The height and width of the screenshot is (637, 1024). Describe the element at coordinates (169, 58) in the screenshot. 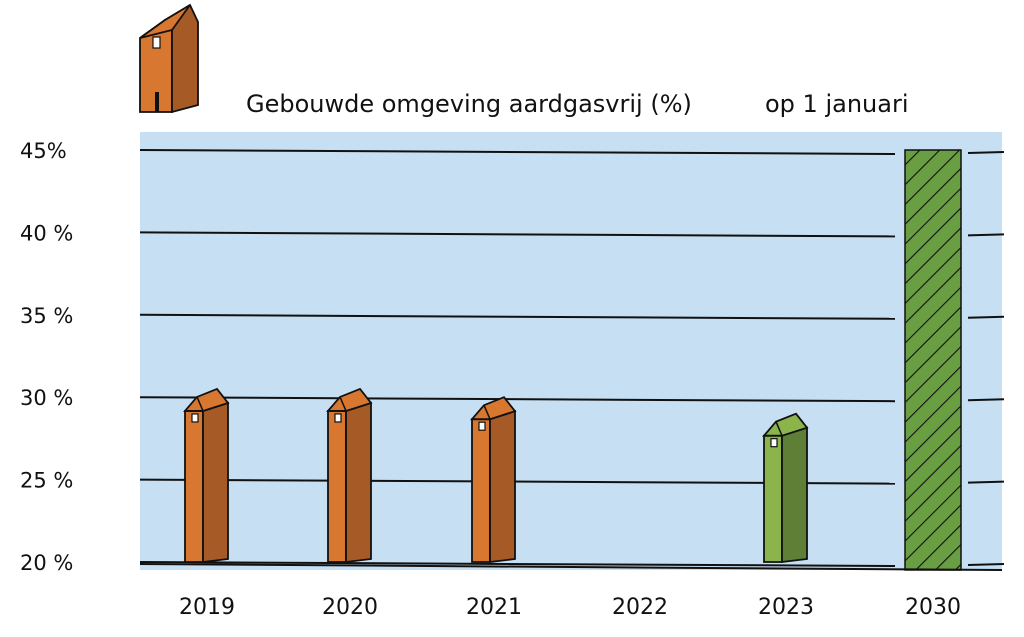

I see `house-icon` at that location.